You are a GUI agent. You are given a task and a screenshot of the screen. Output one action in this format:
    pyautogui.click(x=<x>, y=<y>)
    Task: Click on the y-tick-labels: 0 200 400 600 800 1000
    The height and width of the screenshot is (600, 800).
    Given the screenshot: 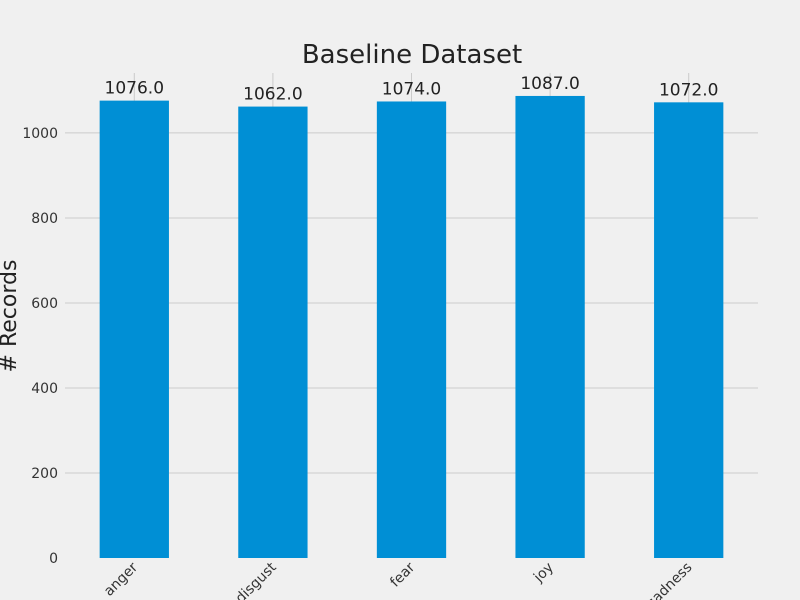 What is the action you would take?
    pyautogui.click(x=40, y=346)
    